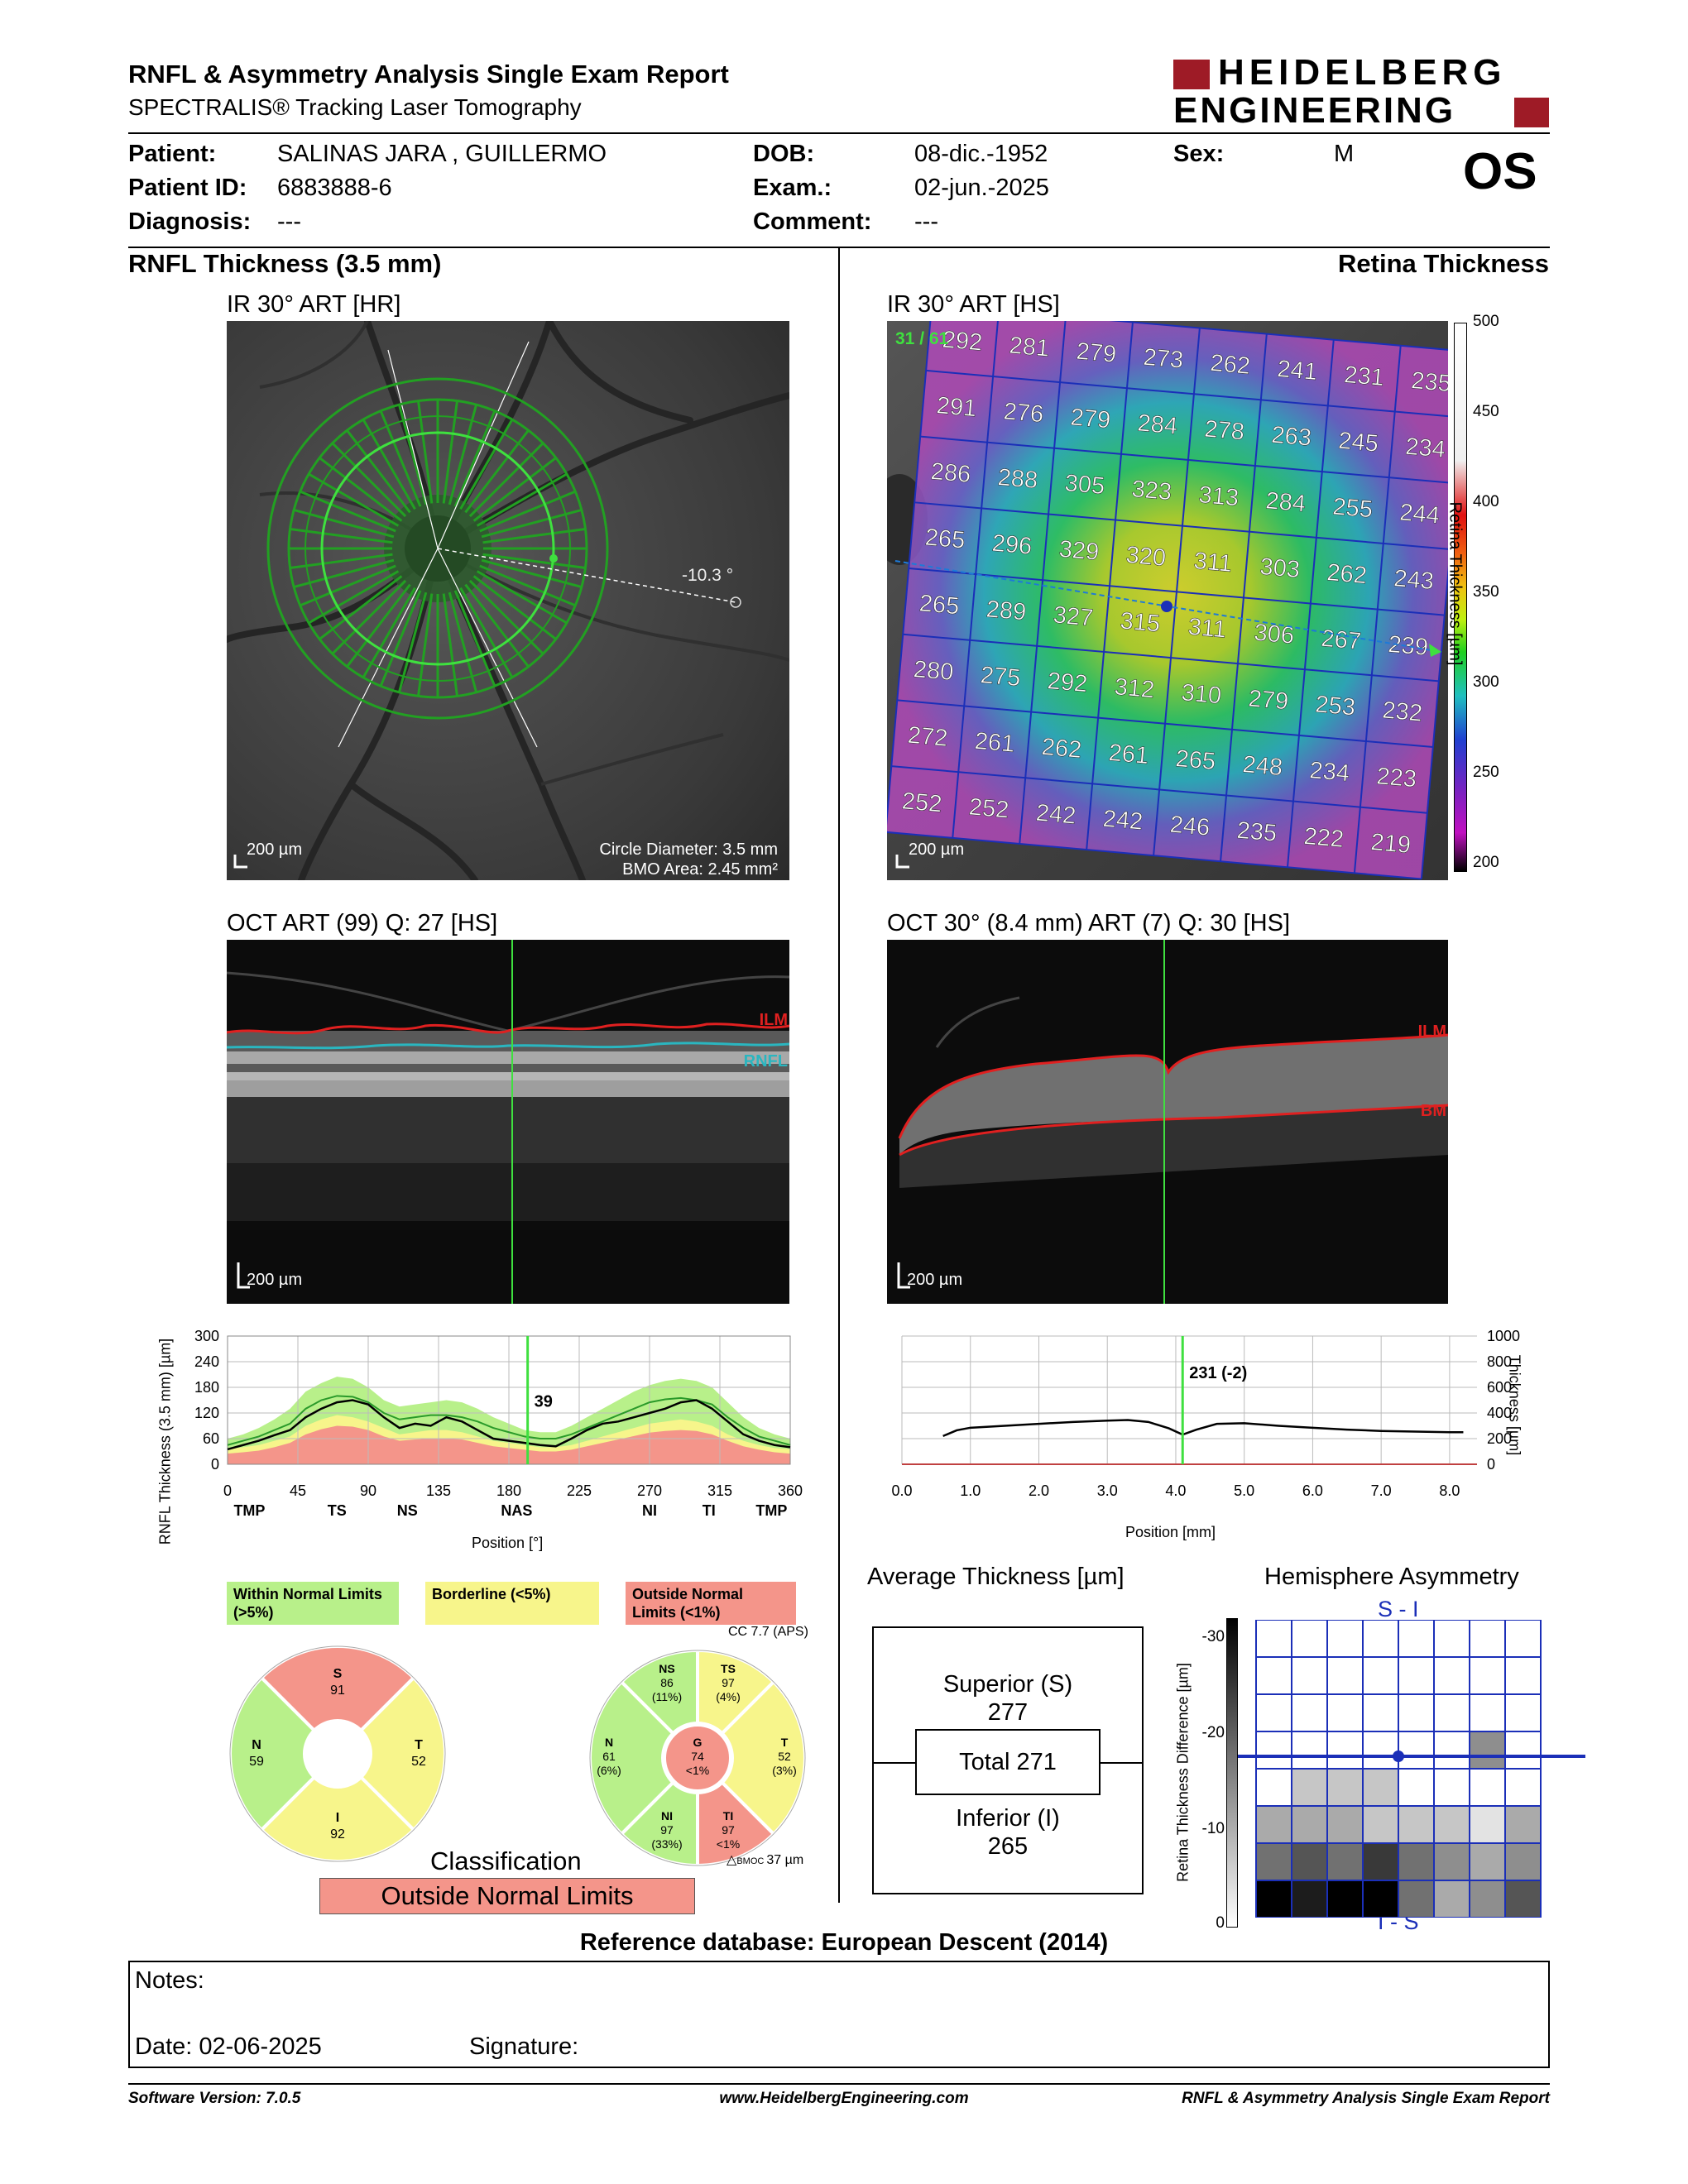  What do you see at coordinates (313, 1603) in the screenshot?
I see `legend-within-normal: Within Normal Limits (>5%)` at bounding box center [313, 1603].